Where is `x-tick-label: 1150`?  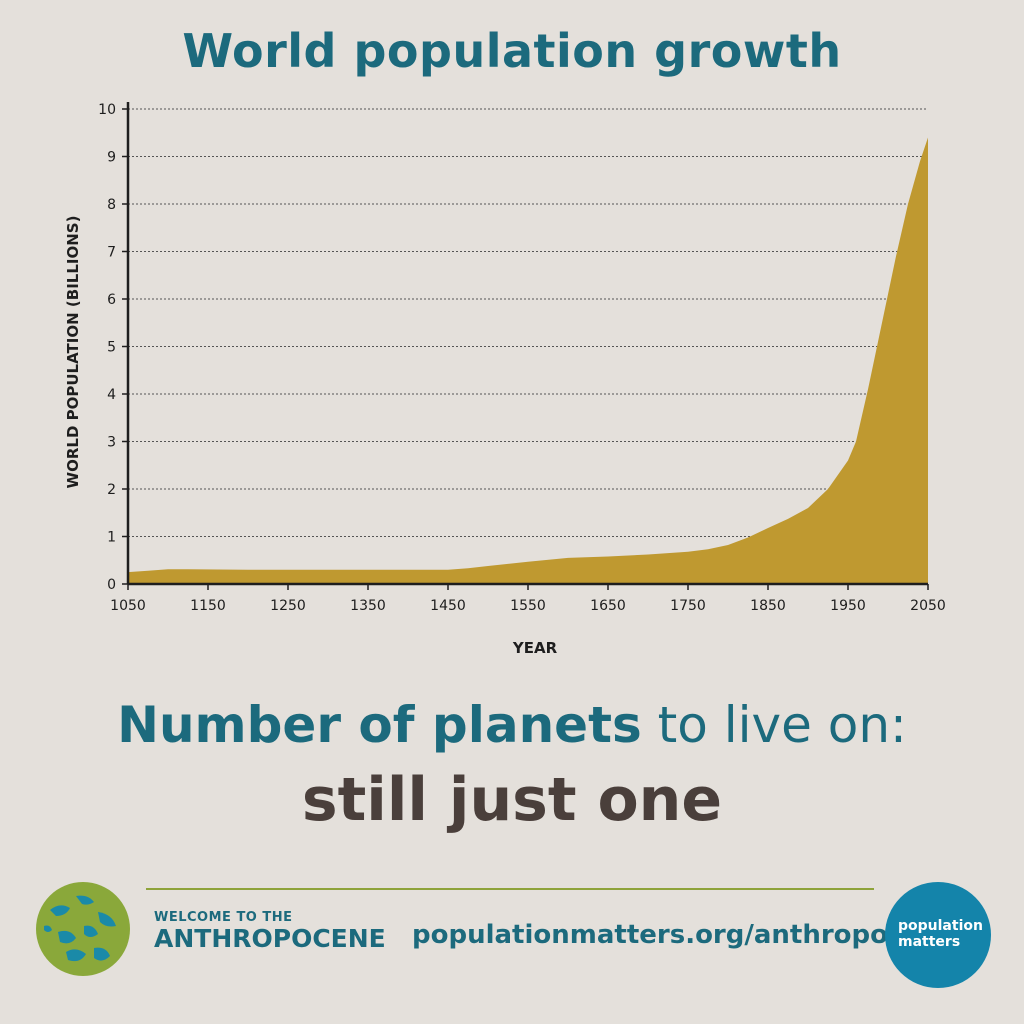 x-tick-label: 1150 is located at coordinates (208, 606).